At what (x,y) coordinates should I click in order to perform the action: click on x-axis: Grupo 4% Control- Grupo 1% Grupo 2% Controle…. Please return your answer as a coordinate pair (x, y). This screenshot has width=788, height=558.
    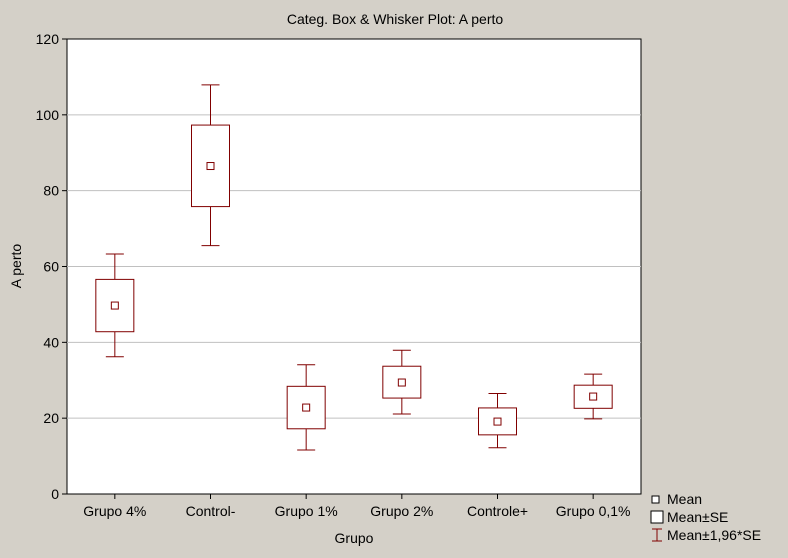
    Looking at the image, I should click on (357, 506).